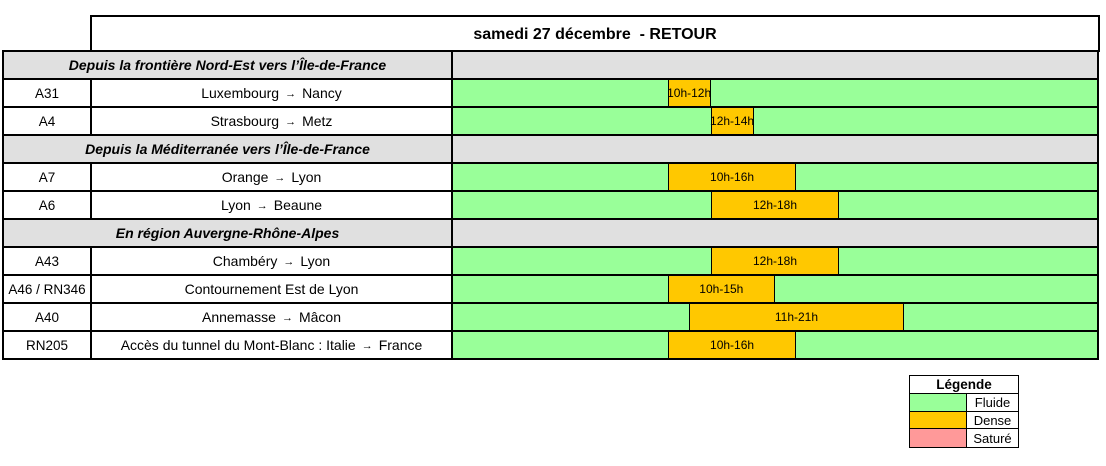 Image resolution: width=1106 pixels, height=466 pixels. I want to click on legend: Légende Fluide Dense Saturé, so click(964, 412).